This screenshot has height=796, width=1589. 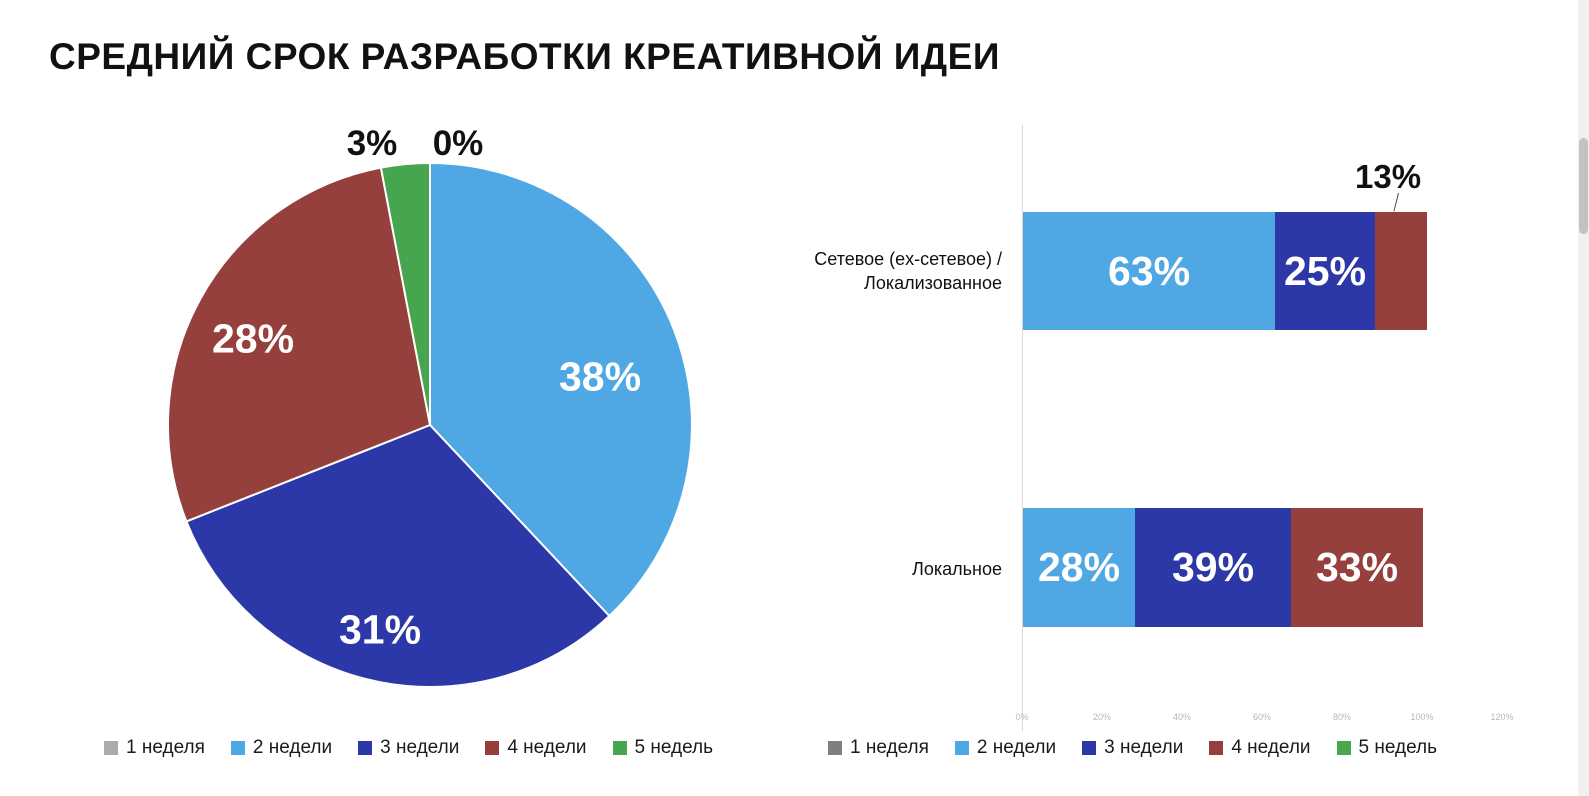 What do you see at coordinates (524, 56) in the screenshot?
I see `page-title: СРЕДНИЙ СРОК РАЗРАБОТКИ КРЕАТИВНОЙ ИДЕИ` at bounding box center [524, 56].